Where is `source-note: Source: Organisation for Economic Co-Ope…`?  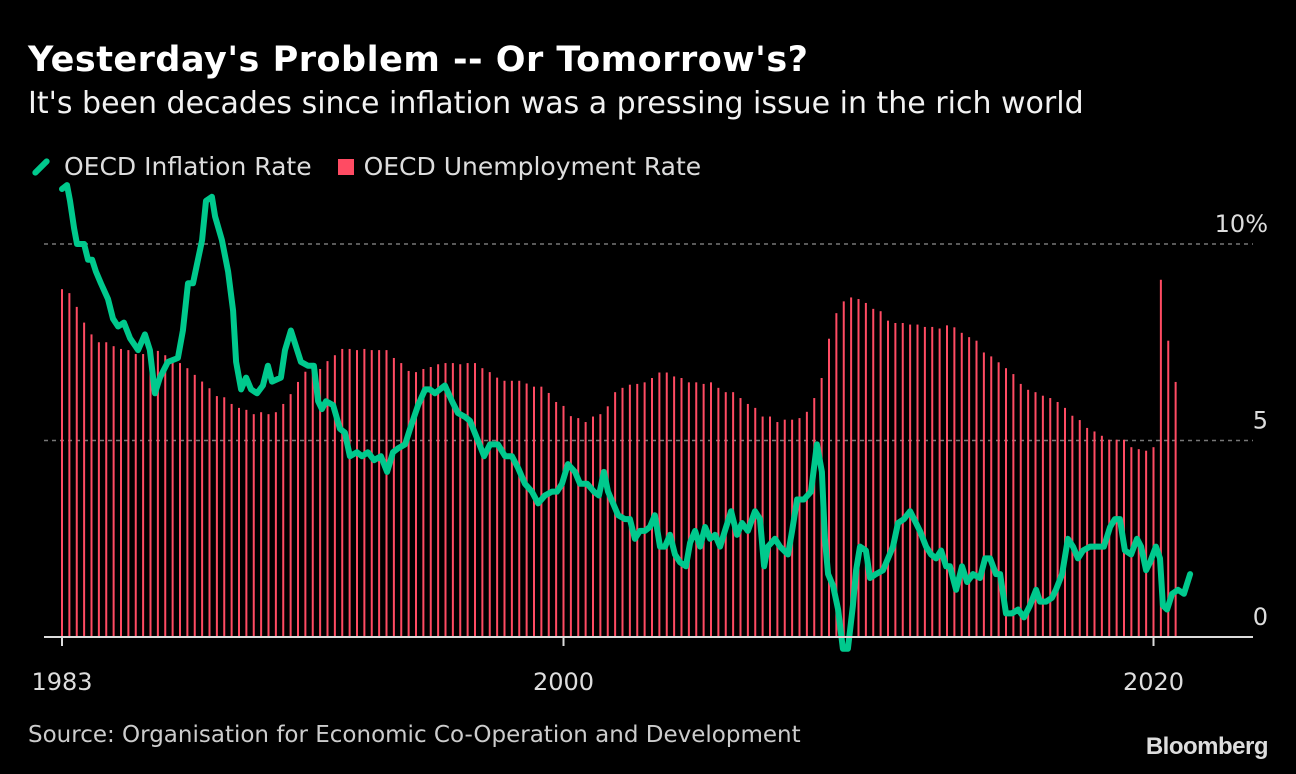 source-note: Source: Organisation for Economic Co-Ope… is located at coordinates (414, 735).